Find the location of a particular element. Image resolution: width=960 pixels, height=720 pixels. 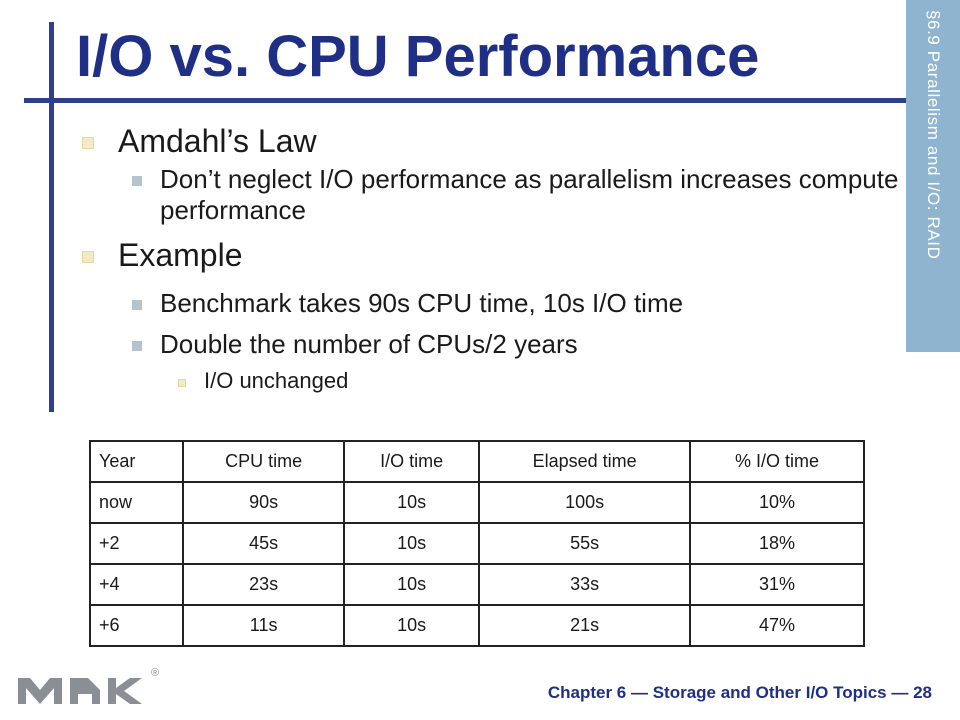

column-header: I/O time is located at coordinates (412, 461).